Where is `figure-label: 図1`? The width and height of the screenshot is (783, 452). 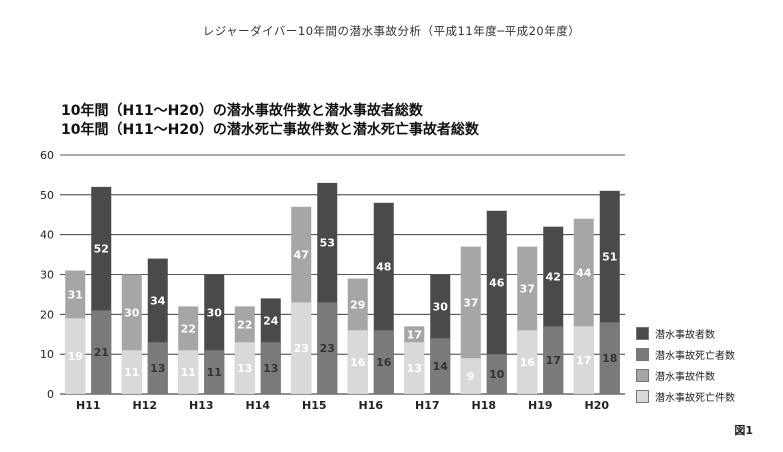 figure-label: 図1 is located at coordinates (743, 430).